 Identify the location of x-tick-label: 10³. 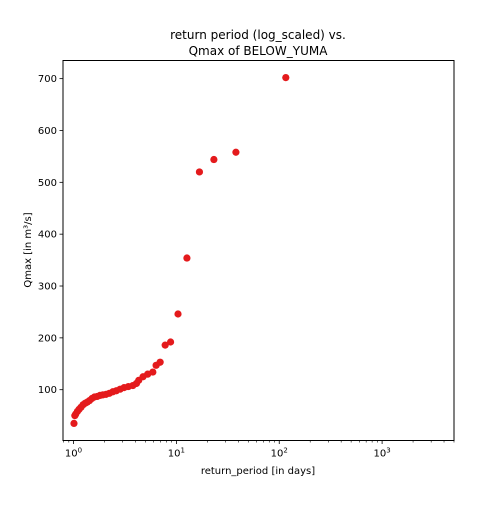
(382, 453).